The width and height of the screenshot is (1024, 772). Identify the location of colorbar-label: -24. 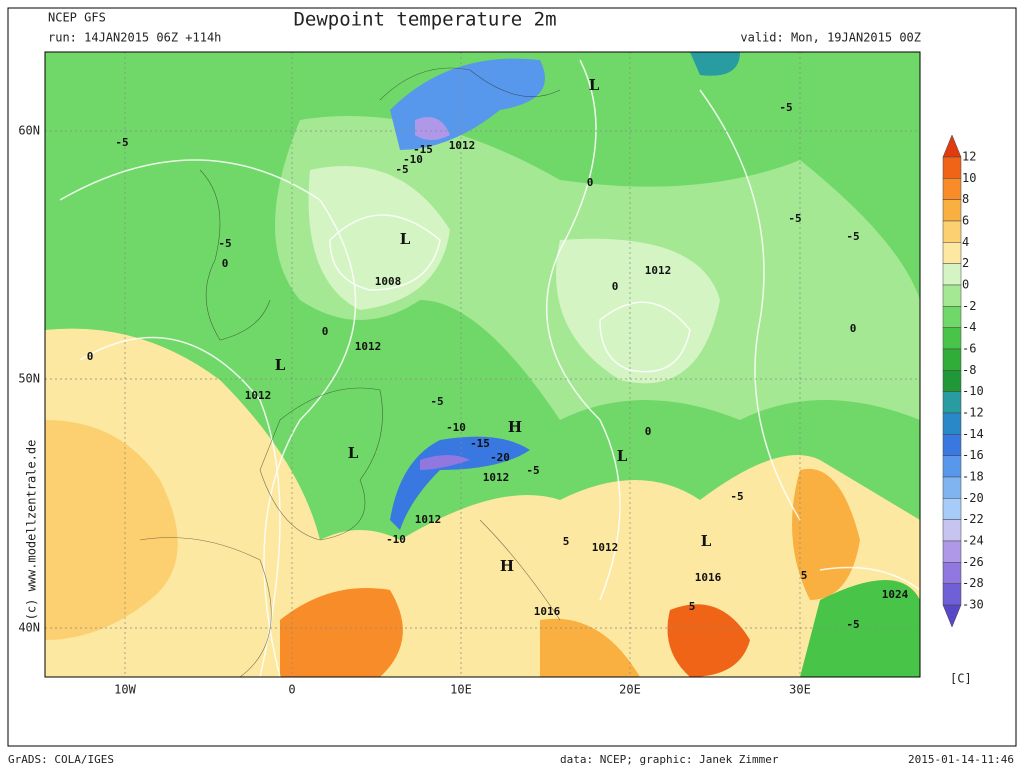
(973, 541).